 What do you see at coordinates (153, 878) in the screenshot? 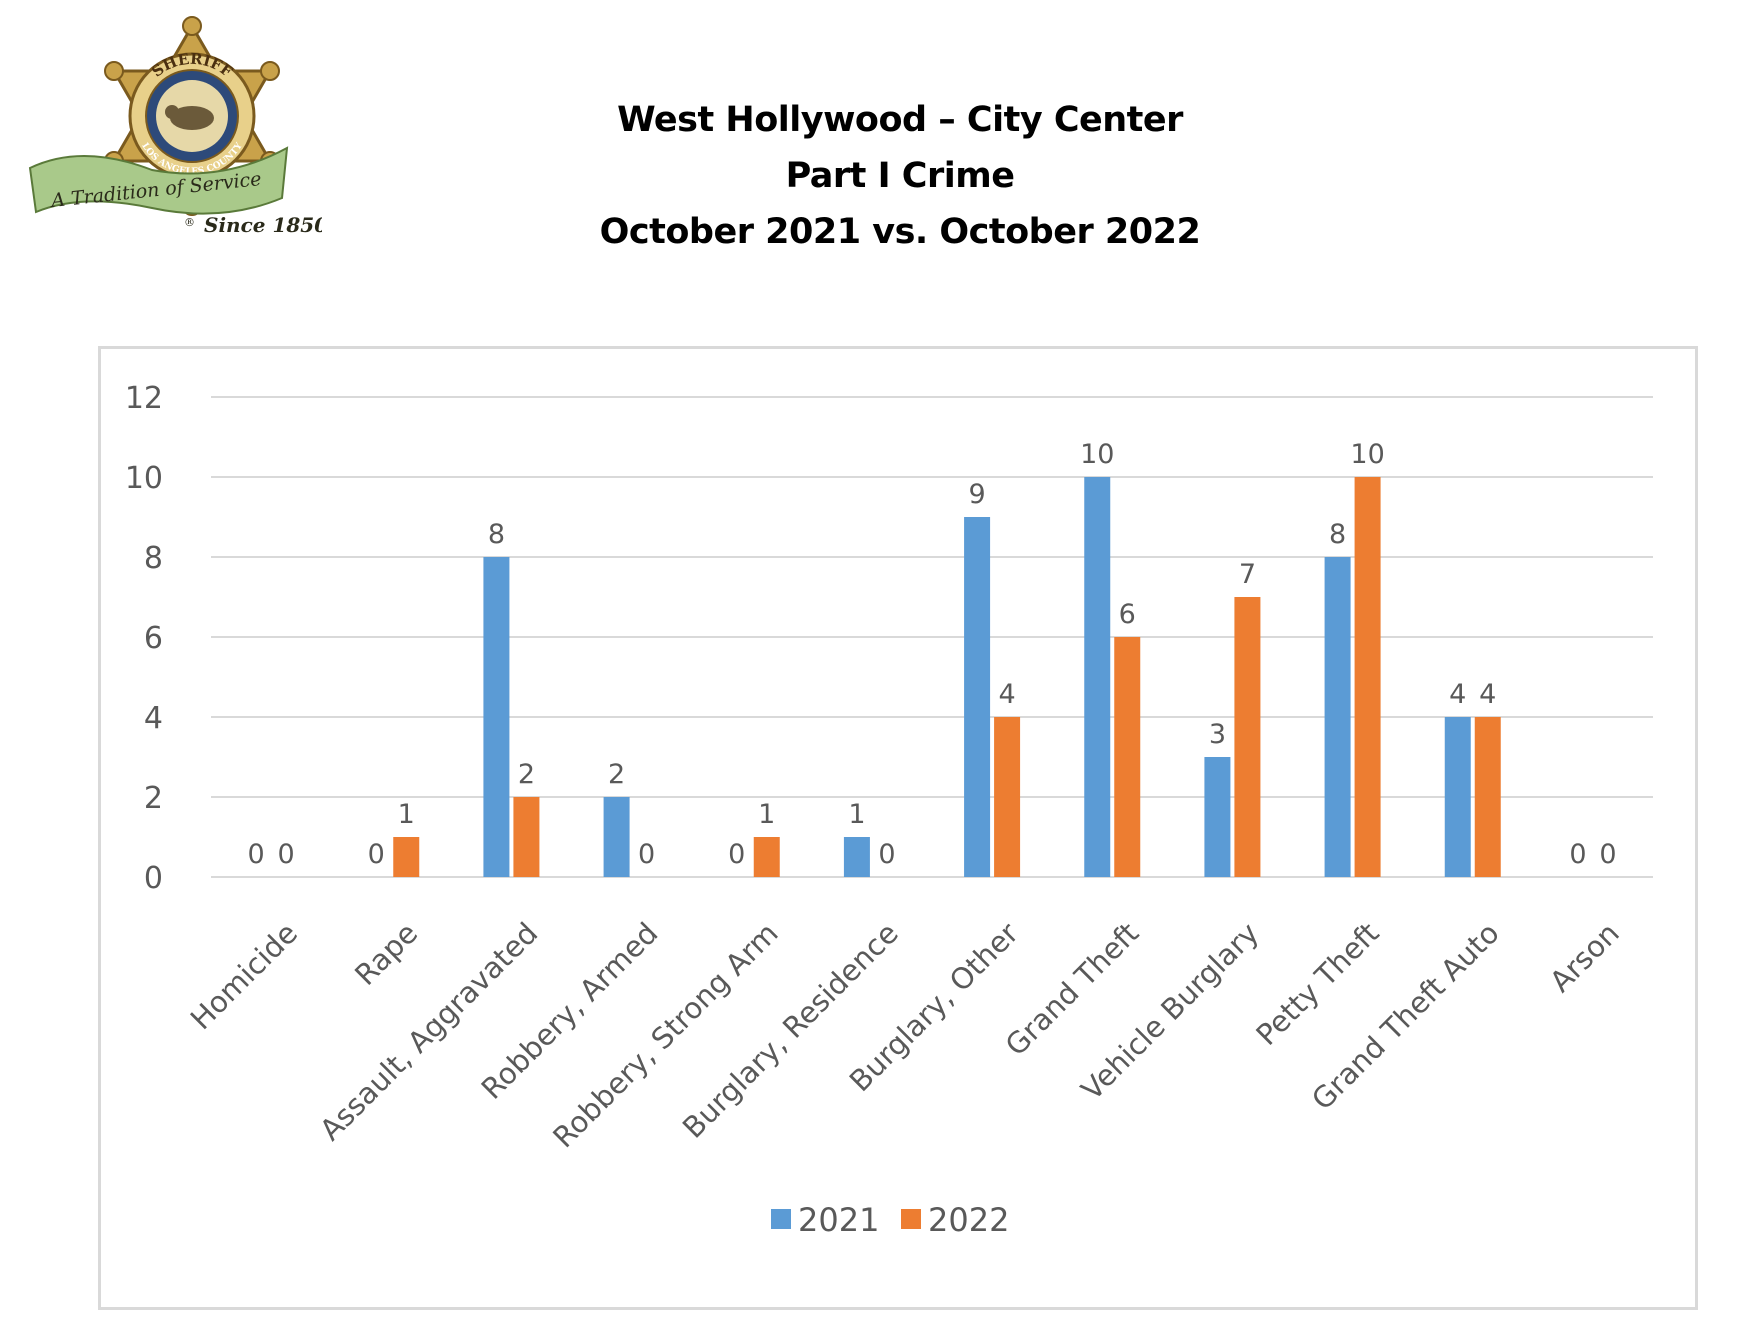
I see `y-tick-label: 0` at bounding box center [153, 878].